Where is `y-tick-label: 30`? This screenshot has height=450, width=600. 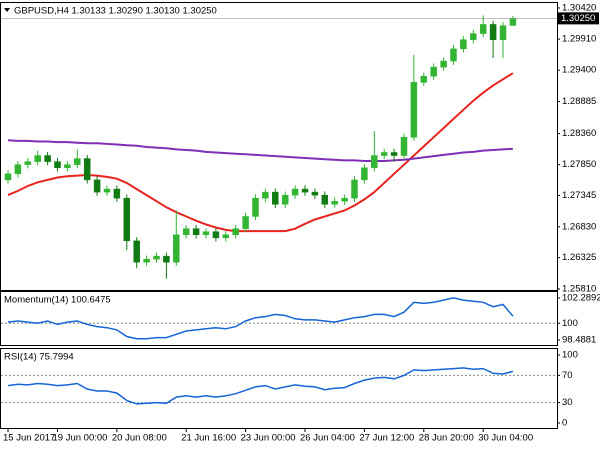
y-tick-label: 30 is located at coordinates (567, 402).